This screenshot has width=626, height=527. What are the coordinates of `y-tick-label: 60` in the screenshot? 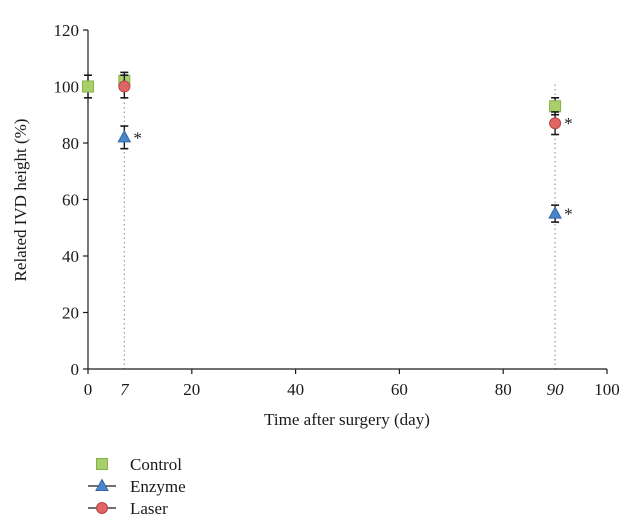 It's located at (70, 200).